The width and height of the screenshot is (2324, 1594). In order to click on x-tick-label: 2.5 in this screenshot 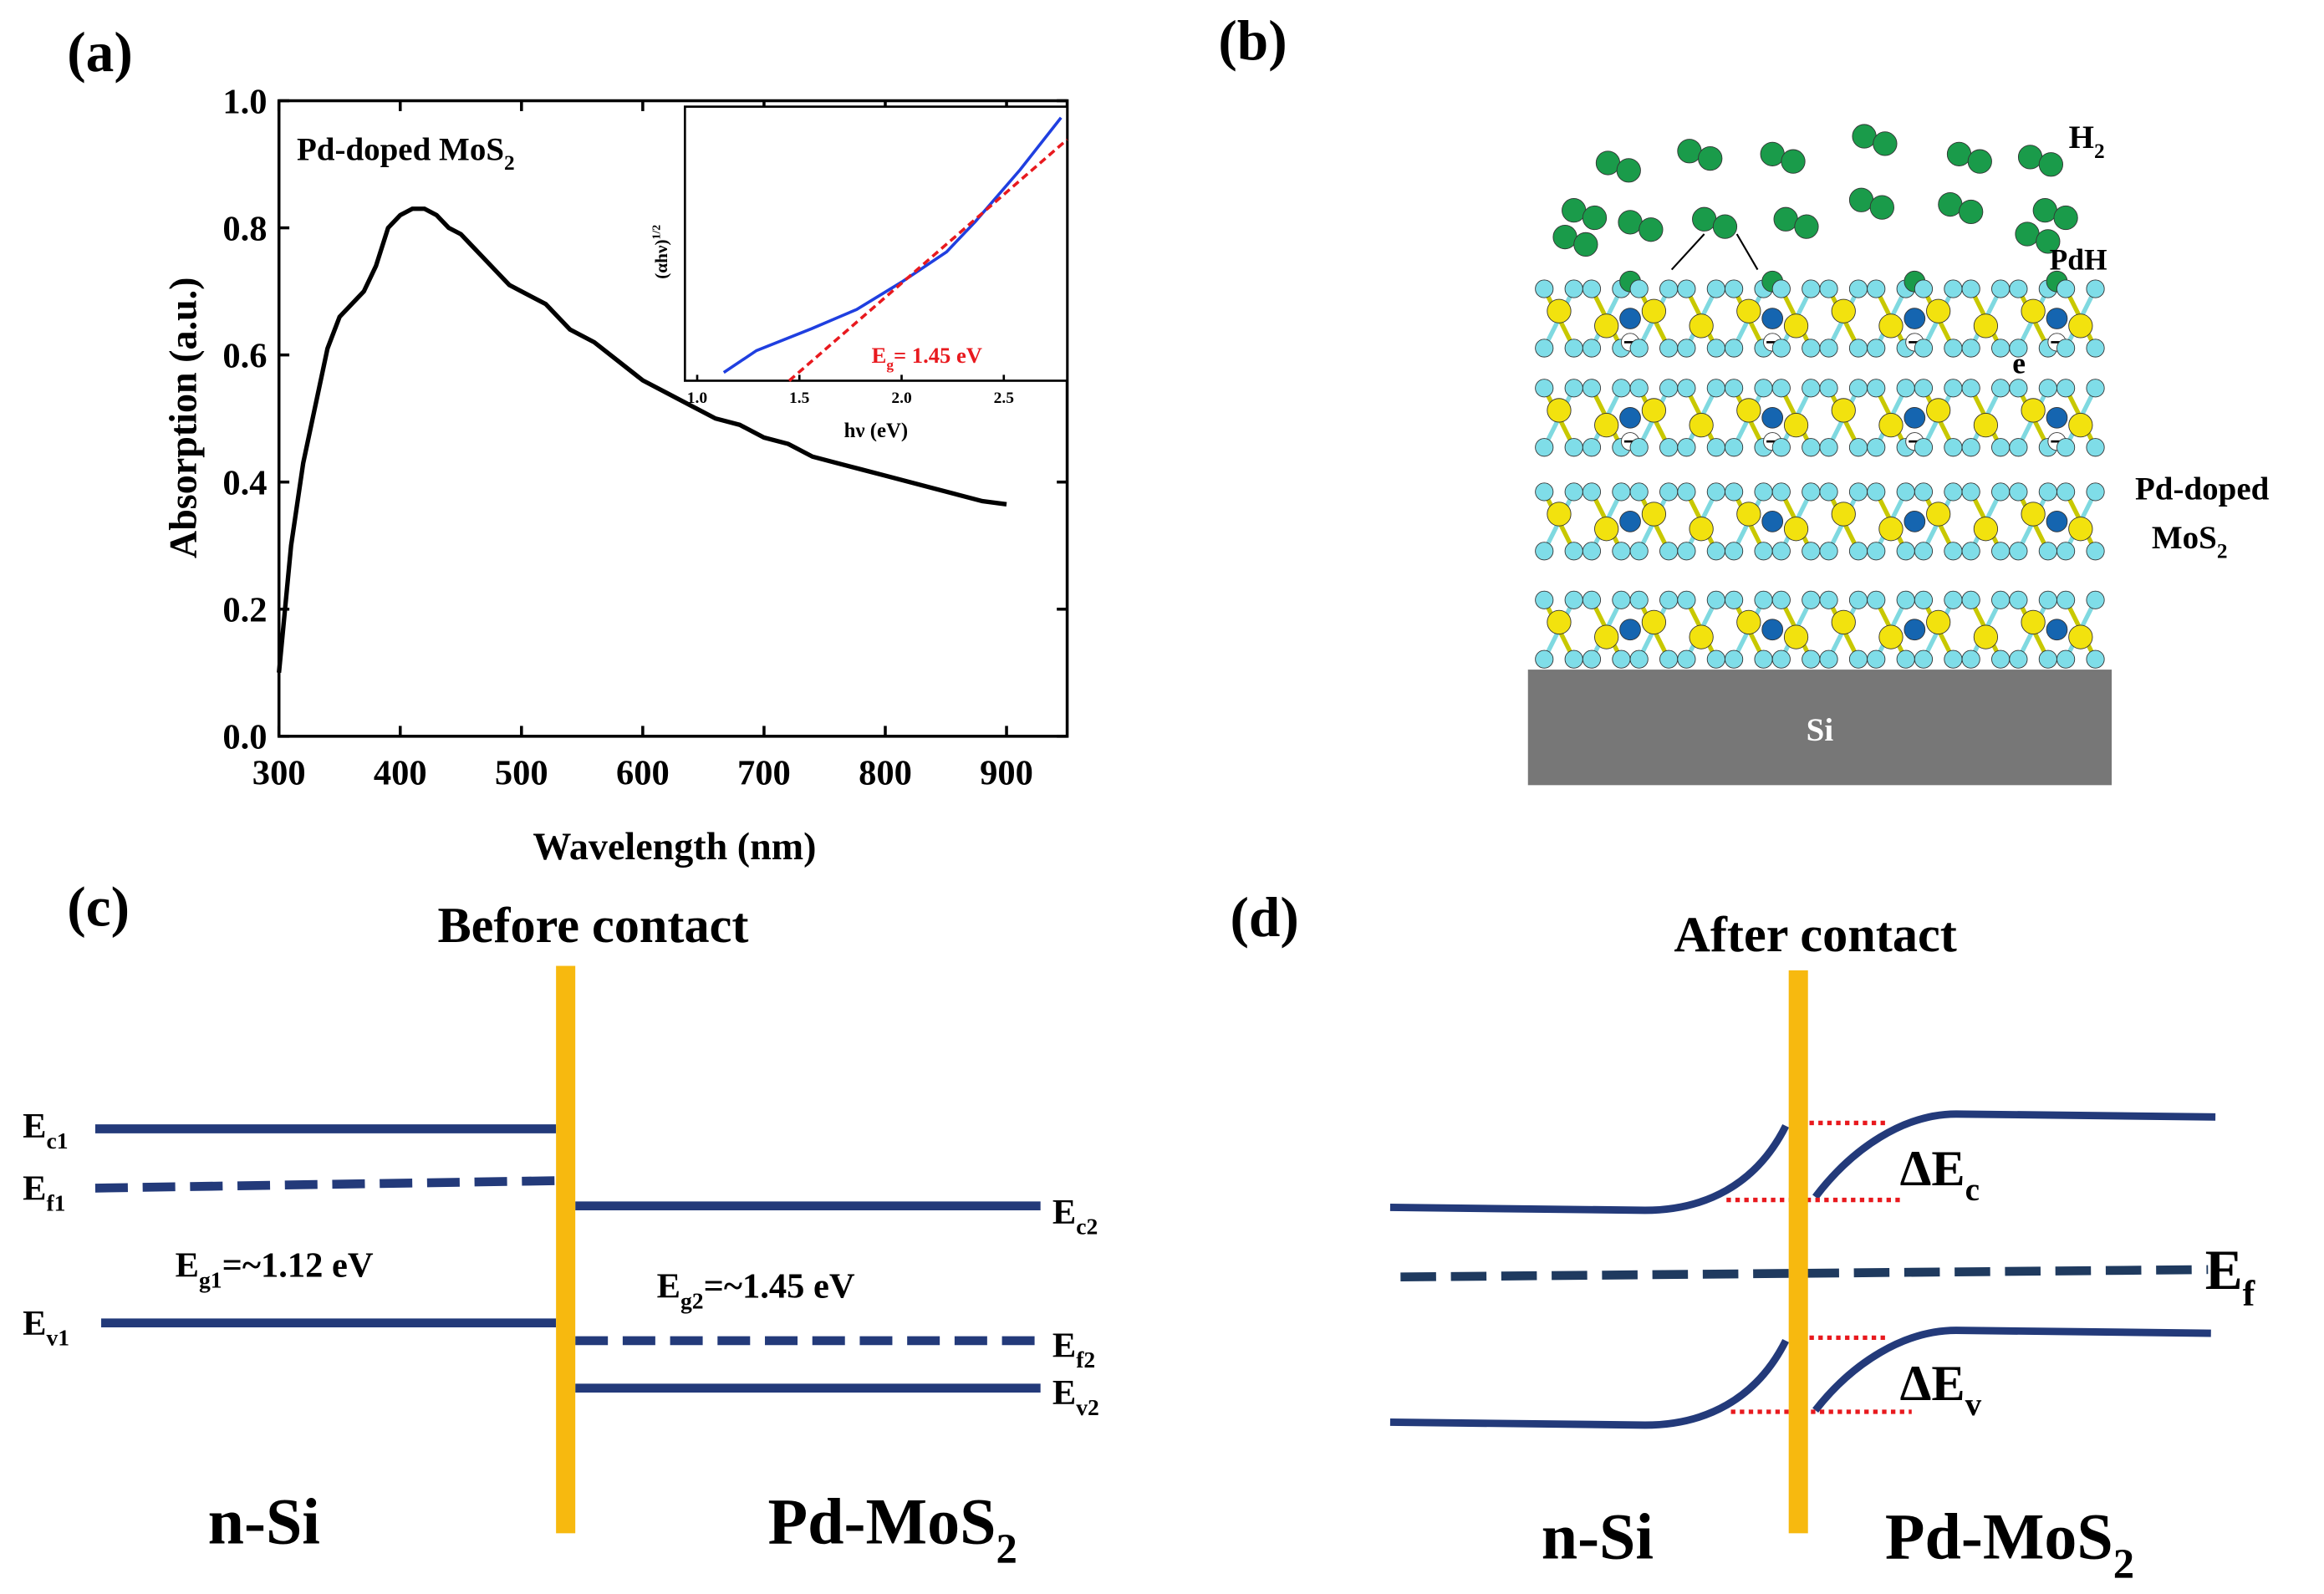, I will do `click(1004, 399)`.